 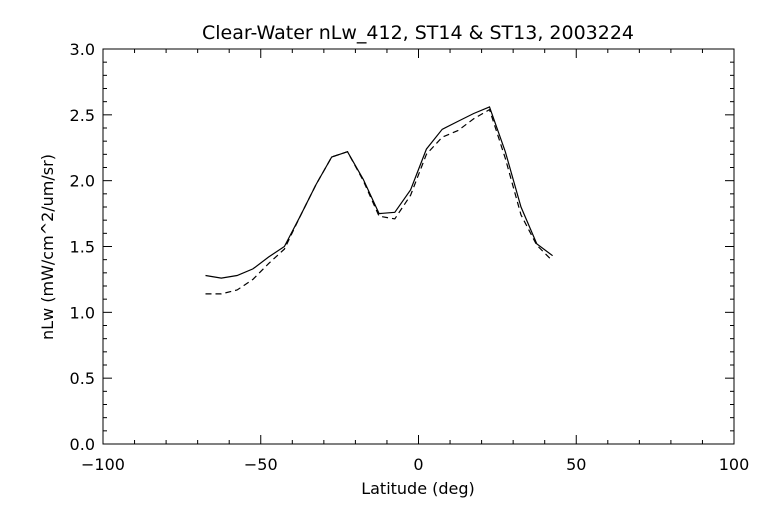 I want to click on x-tick-label: 100, so click(x=734, y=464).